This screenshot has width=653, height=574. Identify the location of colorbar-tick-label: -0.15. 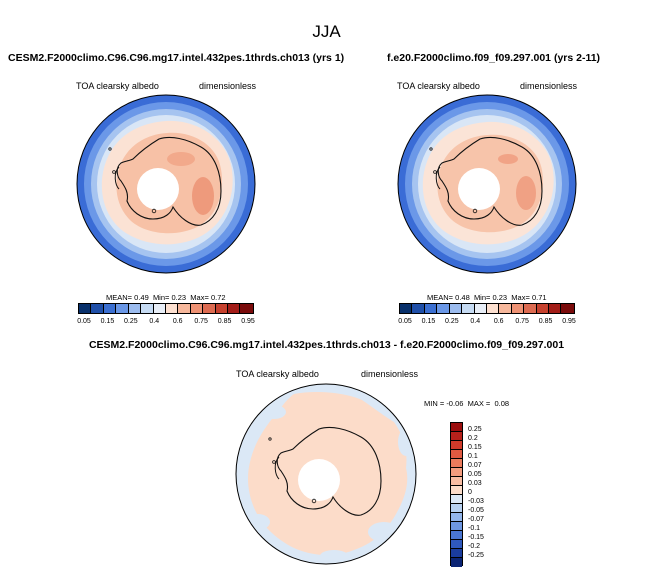
(476, 537).